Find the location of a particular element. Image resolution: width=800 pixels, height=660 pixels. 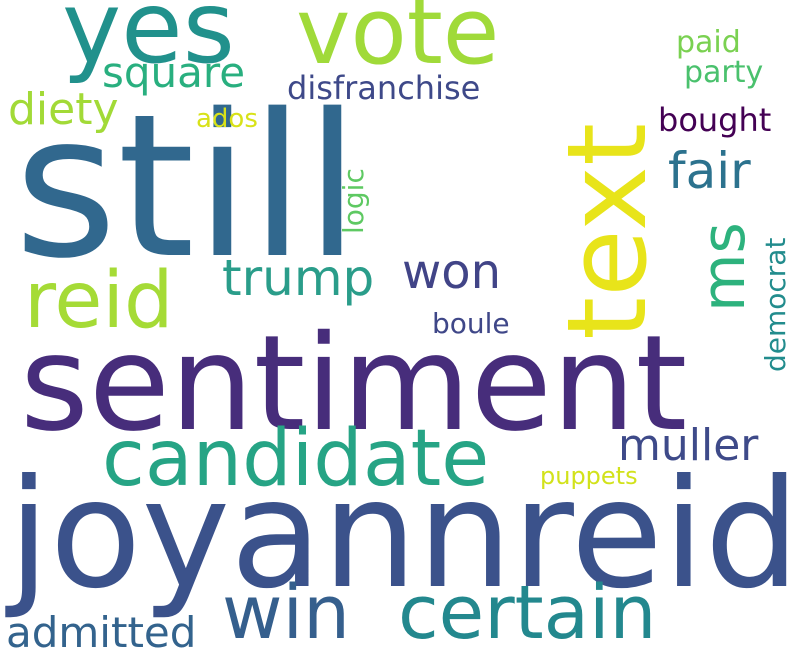

word-muller: muller is located at coordinates (688, 445).